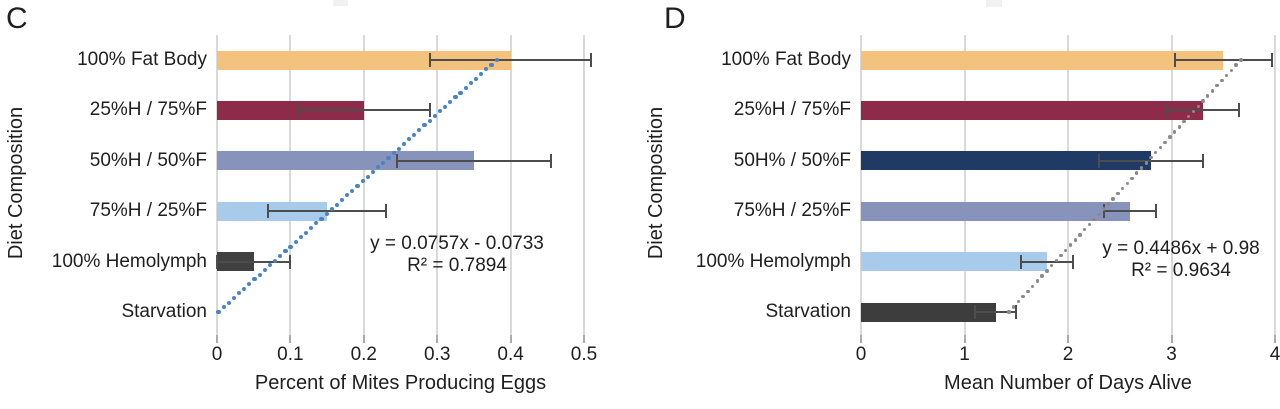 This screenshot has width=1280, height=409. Describe the element at coordinates (457, 255) in the screenshot. I see `trendline-equation: y = 0.0757x - 0.0733 R² = 0.7894` at that location.